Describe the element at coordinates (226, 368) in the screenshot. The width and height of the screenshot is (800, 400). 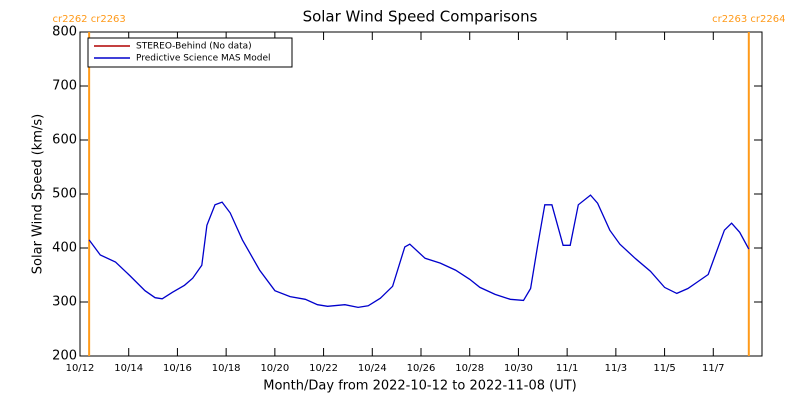
I see `x-tick-label: 10/18` at that location.